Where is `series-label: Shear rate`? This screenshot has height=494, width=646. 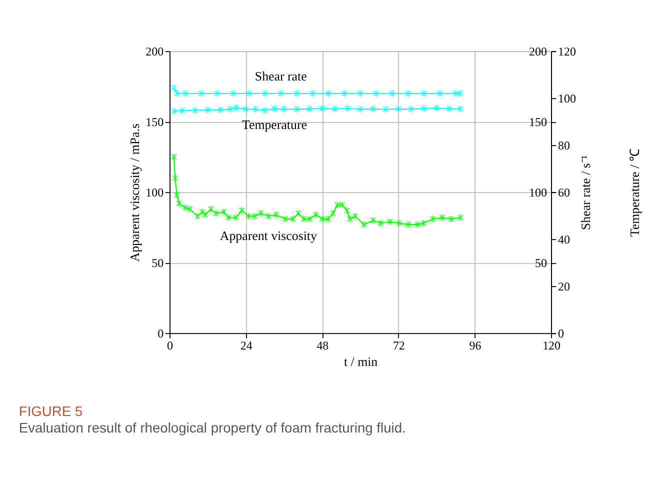
series-label: Shear rate is located at coordinates (281, 77).